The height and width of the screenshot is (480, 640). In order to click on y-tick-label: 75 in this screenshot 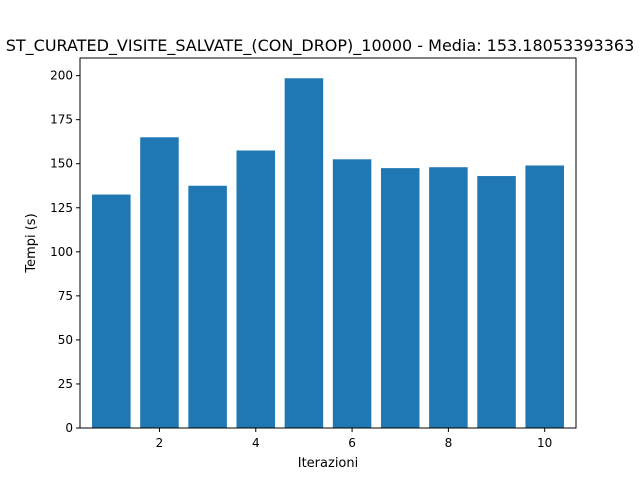, I will do `click(65, 296)`.